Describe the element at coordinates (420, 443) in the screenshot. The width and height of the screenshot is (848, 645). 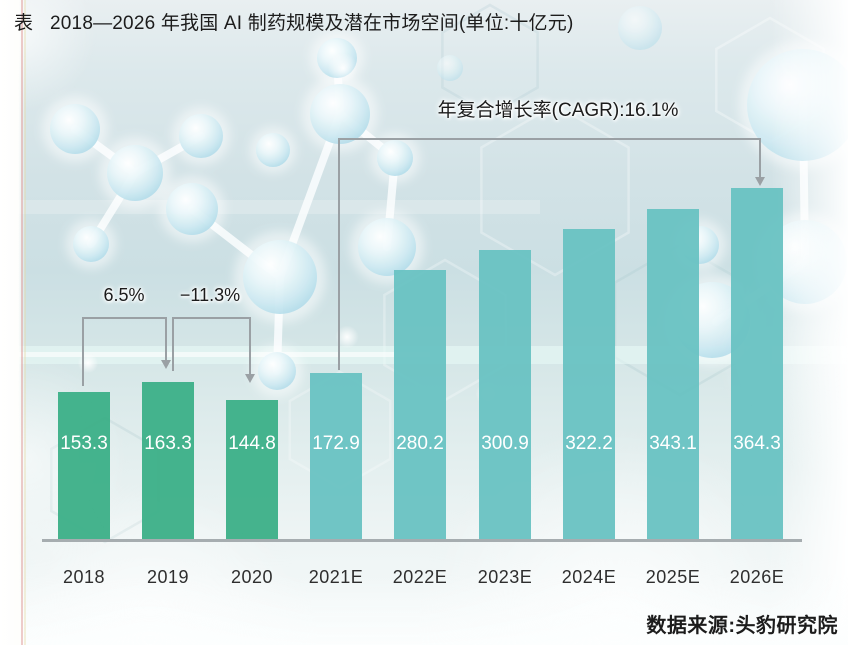
I see `bar-value-label-2022E: 280.2` at that location.